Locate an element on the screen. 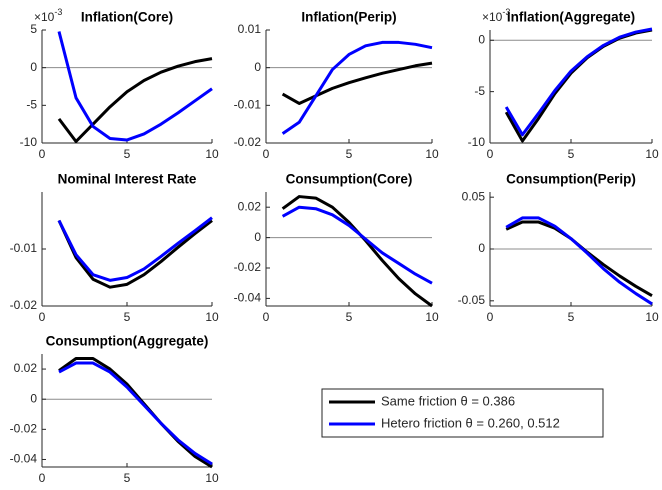  legend-label: Same friction θ = 0.386 is located at coordinates (448, 400).